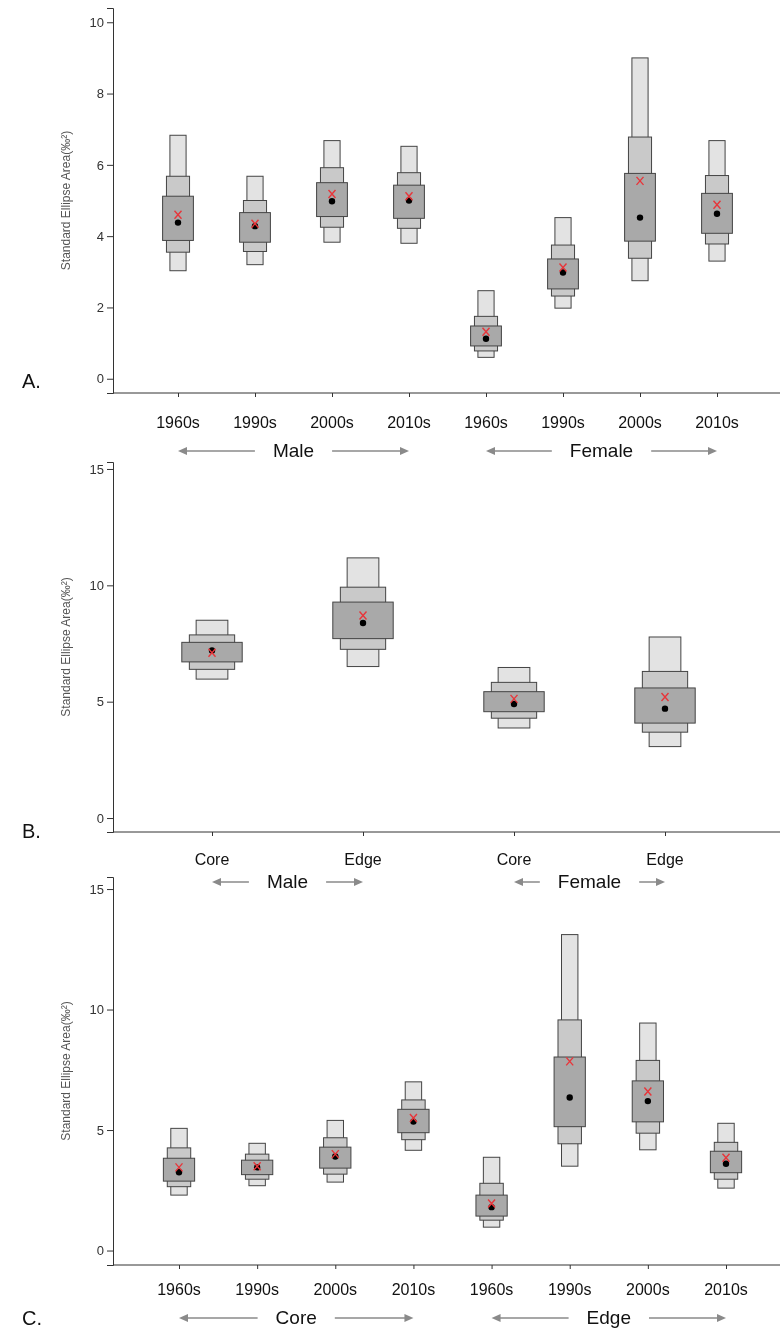 This screenshot has width=782, height=1332. I want to click on text: Male, so click(293, 450).